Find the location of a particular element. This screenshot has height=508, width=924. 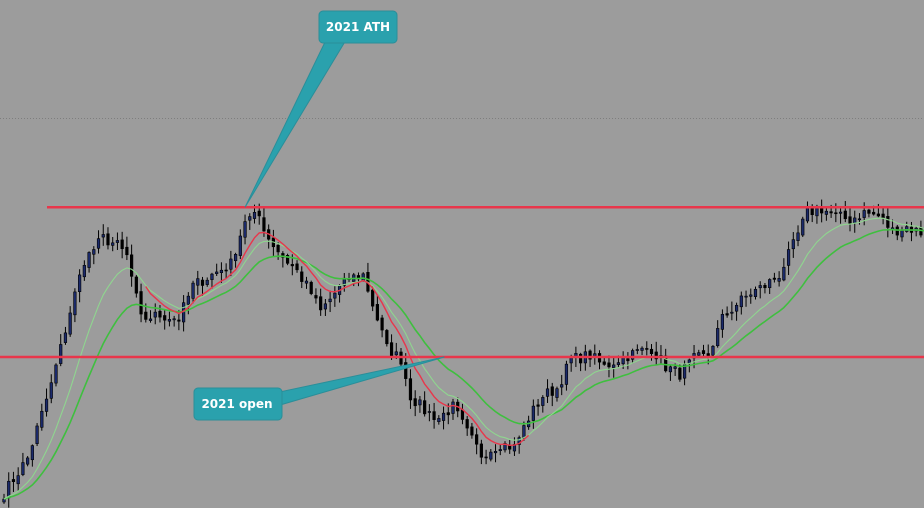

callout-open-text: 2021 open is located at coordinates (236, 404).